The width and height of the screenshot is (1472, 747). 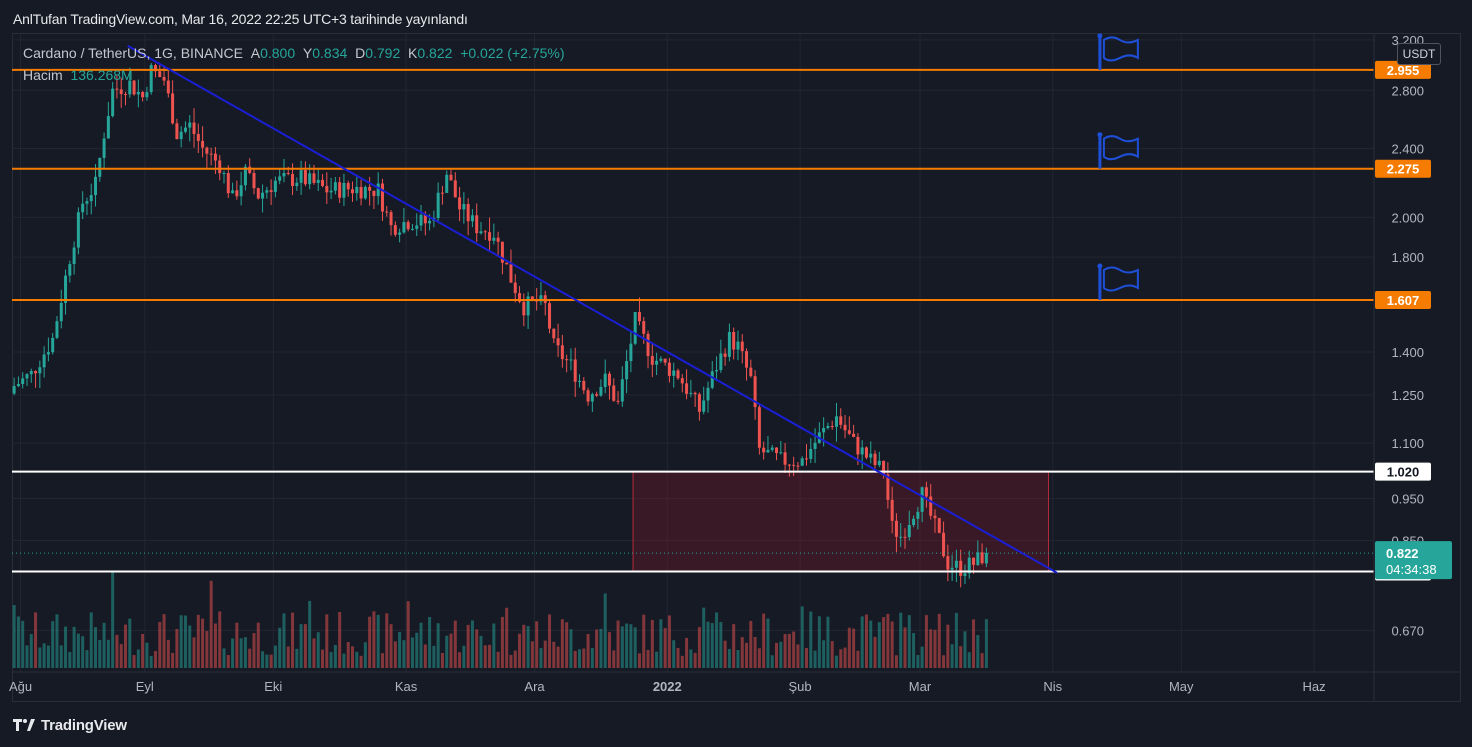 I want to click on x-tick-label: Kas, so click(x=406, y=686).